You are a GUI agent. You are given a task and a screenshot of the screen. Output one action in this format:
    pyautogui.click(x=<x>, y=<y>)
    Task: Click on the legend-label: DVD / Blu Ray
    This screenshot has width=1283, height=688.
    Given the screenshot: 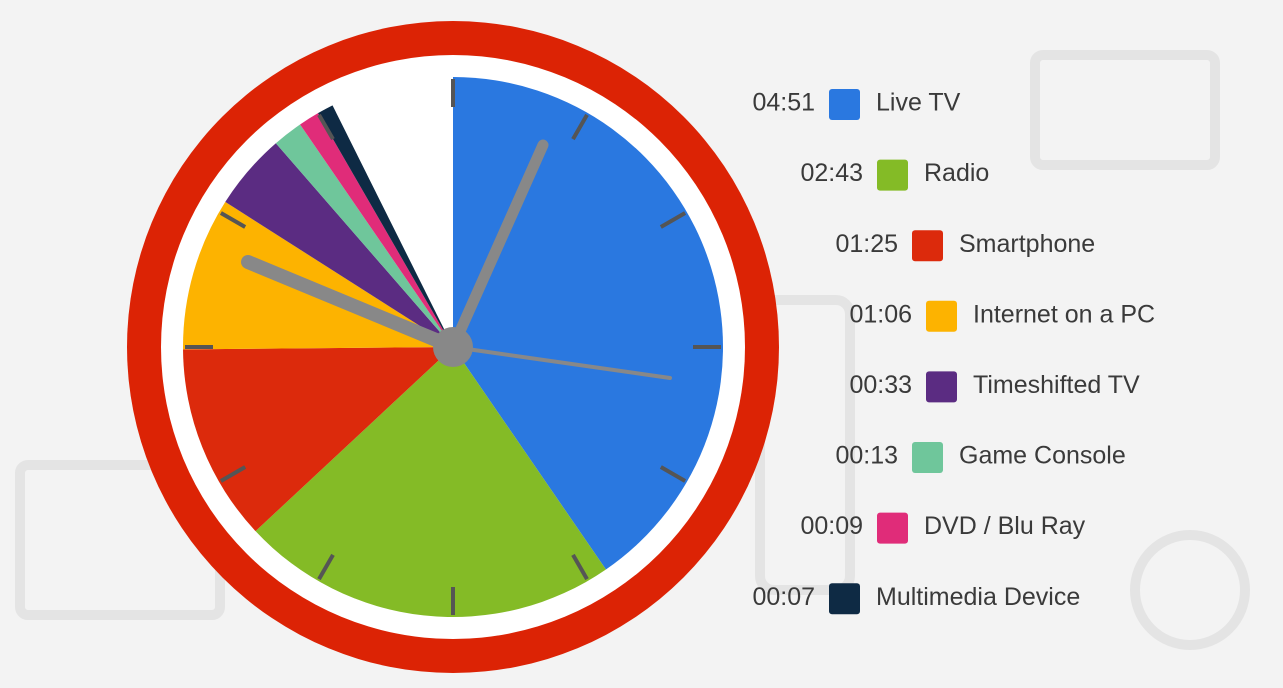 What is the action you would take?
    pyautogui.click(x=1005, y=526)
    